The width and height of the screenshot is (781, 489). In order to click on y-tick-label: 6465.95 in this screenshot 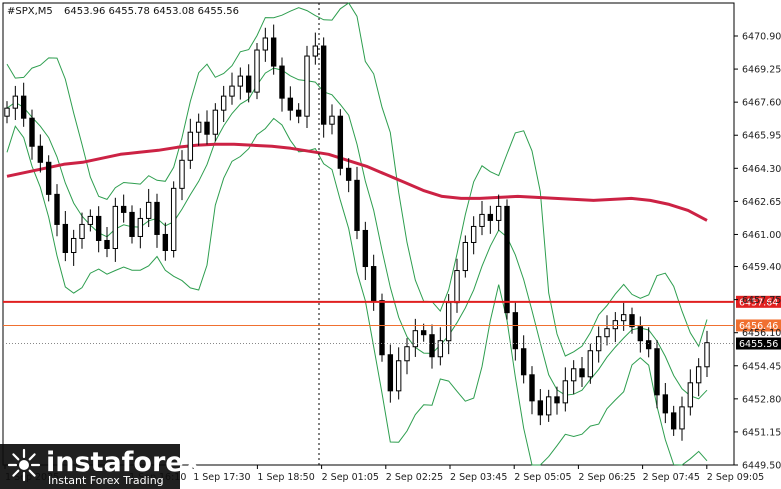, I will do `click(761, 136)`.